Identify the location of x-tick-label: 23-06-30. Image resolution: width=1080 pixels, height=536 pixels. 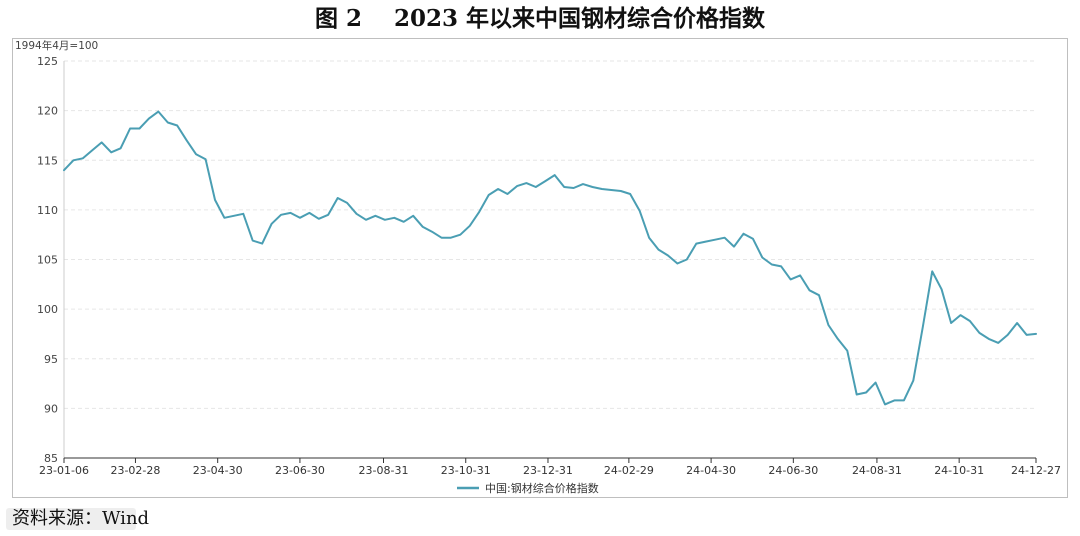
(300, 470).